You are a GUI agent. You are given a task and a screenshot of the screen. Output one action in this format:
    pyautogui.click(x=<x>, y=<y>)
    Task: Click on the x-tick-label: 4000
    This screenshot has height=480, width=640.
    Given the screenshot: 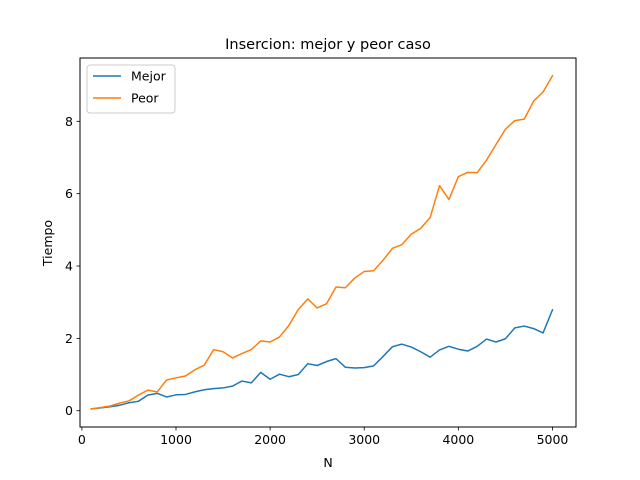 What is the action you would take?
    pyautogui.click(x=458, y=439)
    